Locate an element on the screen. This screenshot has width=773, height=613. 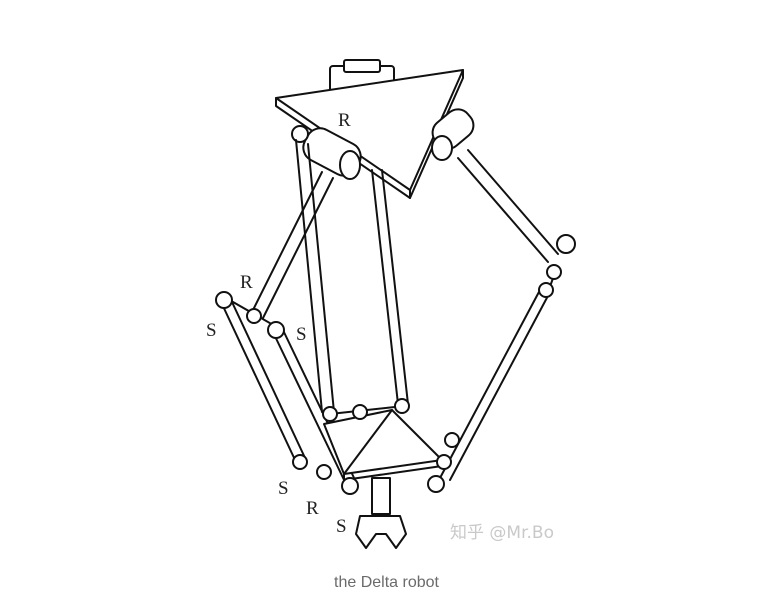
label-left-r-lower: R is located at coordinates (312, 508).